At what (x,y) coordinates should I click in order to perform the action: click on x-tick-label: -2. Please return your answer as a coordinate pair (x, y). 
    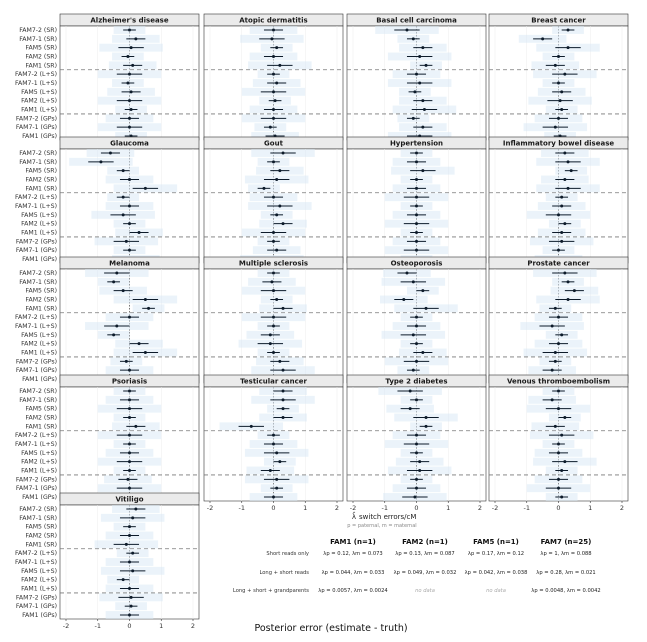
    Looking at the image, I should click on (353, 508).